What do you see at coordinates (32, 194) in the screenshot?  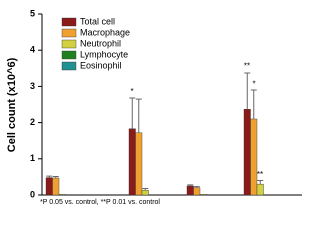 I see `y-tick-label: 0` at bounding box center [32, 194].